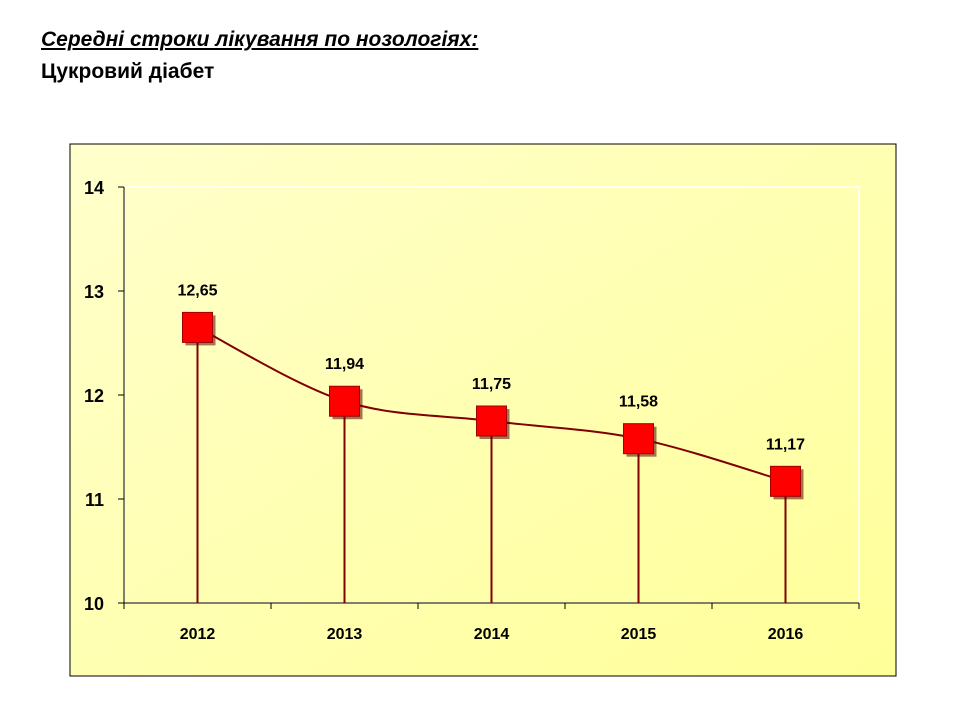 This screenshot has height=720, width=960. What do you see at coordinates (260, 39) in the screenshot?
I see `chart-title: Середні строки лікування по нозологіях:` at bounding box center [260, 39].